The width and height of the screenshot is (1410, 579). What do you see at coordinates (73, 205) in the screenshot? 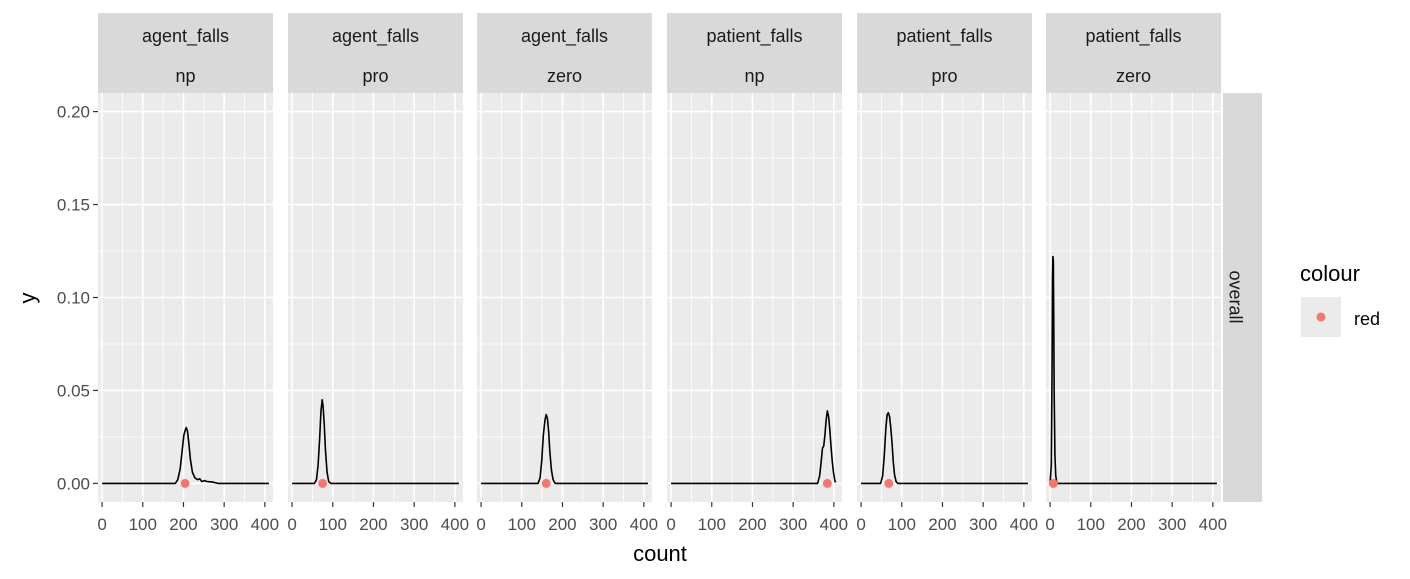
I see `y-tick-label: 0.15` at bounding box center [73, 205].